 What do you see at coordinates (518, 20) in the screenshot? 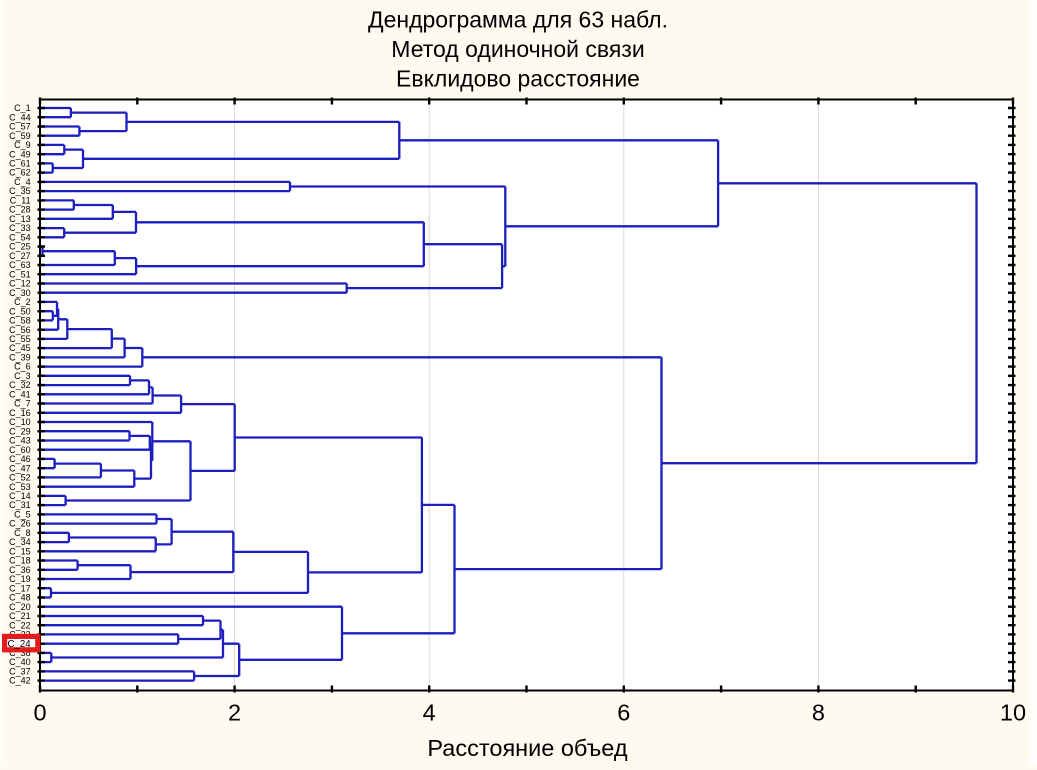
I see `svg-text: Дендрограмма для 63 набл.` at bounding box center [518, 20].